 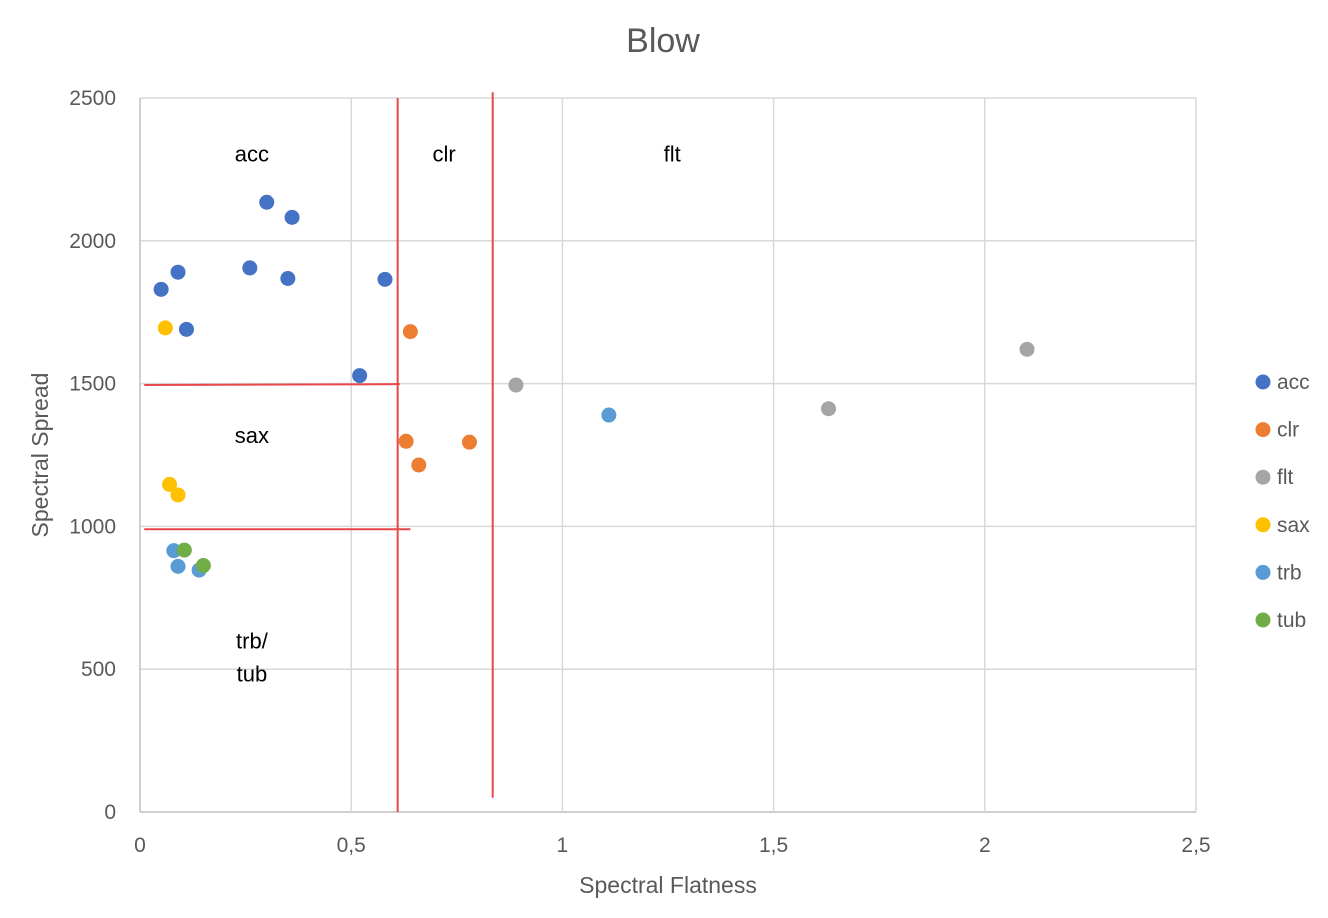 What do you see at coordinates (985, 845) in the screenshot?
I see `x-tick-label: 2` at bounding box center [985, 845].